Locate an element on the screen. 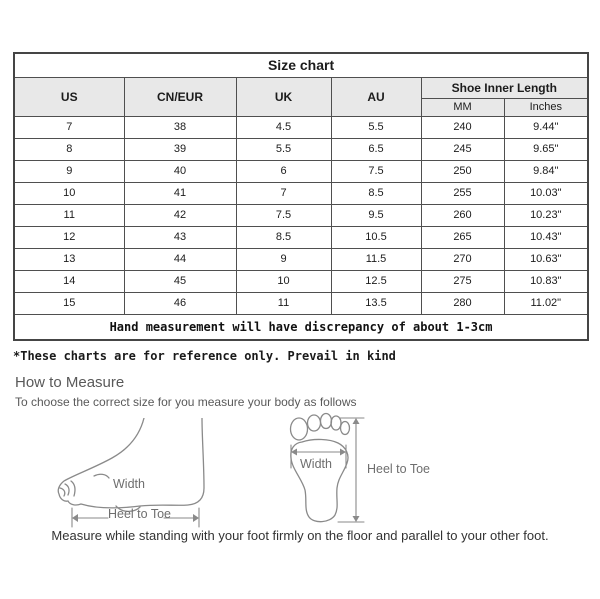  table-cell: 245 is located at coordinates (462, 149).